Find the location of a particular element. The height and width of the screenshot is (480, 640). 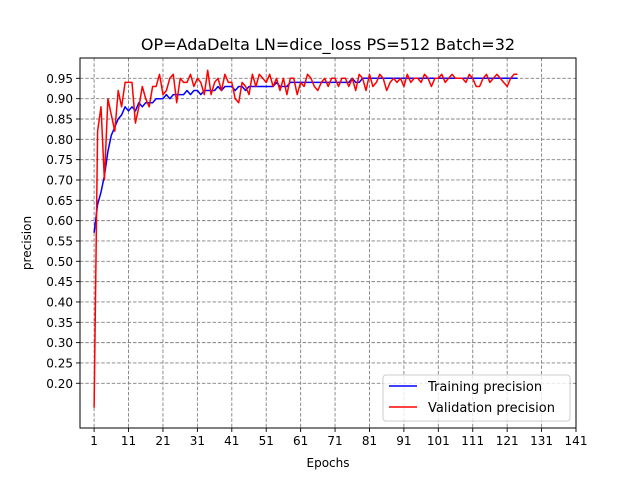

x-tick-label: 61 is located at coordinates (300, 441).